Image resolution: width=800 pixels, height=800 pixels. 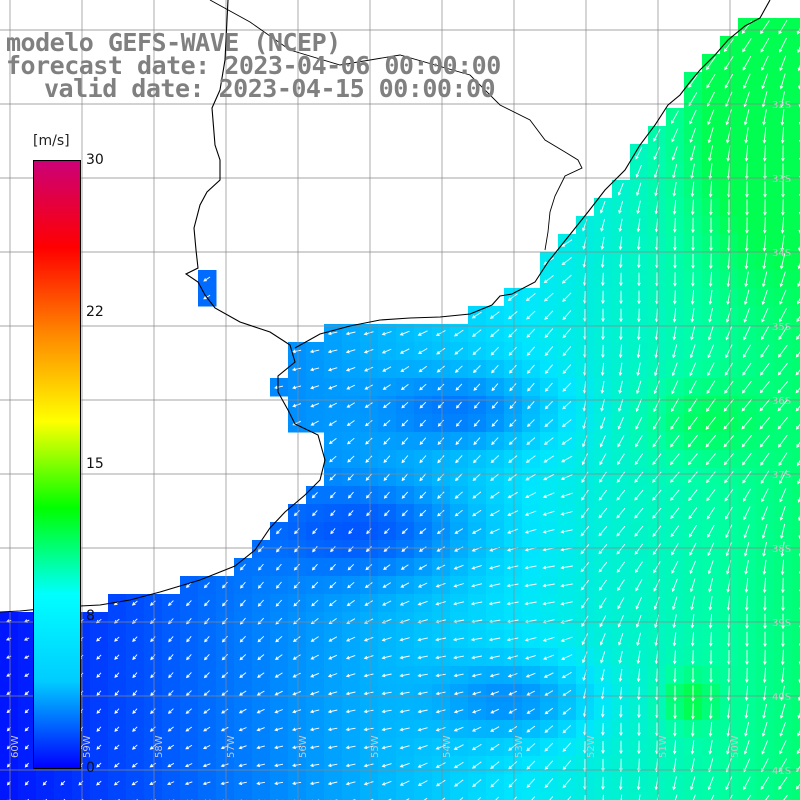 What do you see at coordinates (781, 623) in the screenshot?
I see `latitude-label: 39S` at bounding box center [781, 623].